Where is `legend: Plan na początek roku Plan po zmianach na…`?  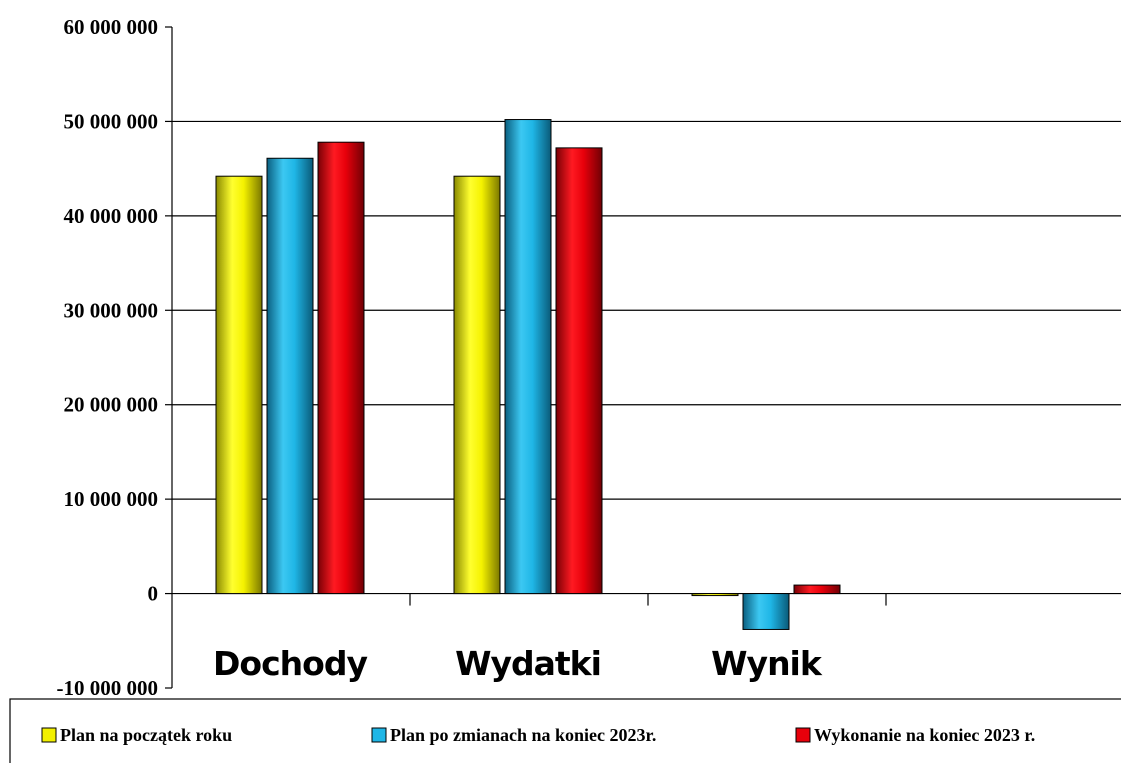
legend: Plan na początek roku Plan po zmianach na… is located at coordinates (565, 730).